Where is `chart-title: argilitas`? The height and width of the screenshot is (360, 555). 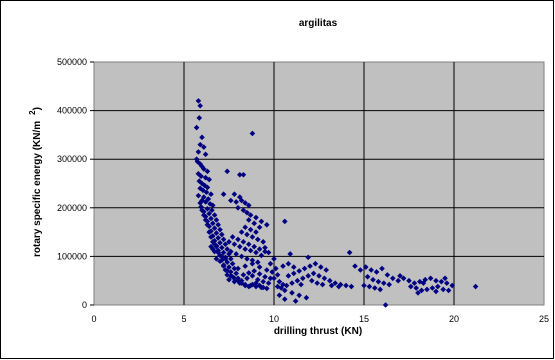 chart-title: argilitas is located at coordinates (318, 23).